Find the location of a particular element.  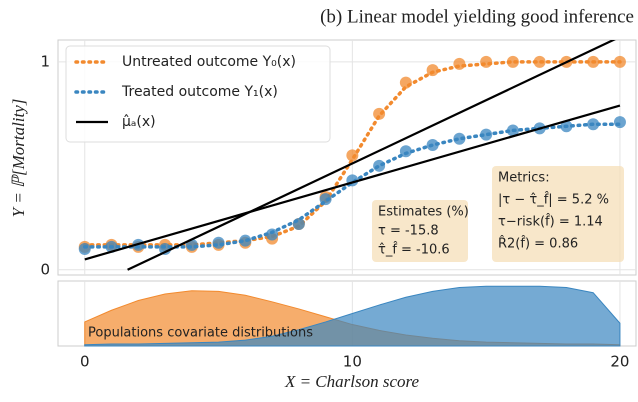

annotation-text: Estimates (%) is located at coordinates (423, 212).